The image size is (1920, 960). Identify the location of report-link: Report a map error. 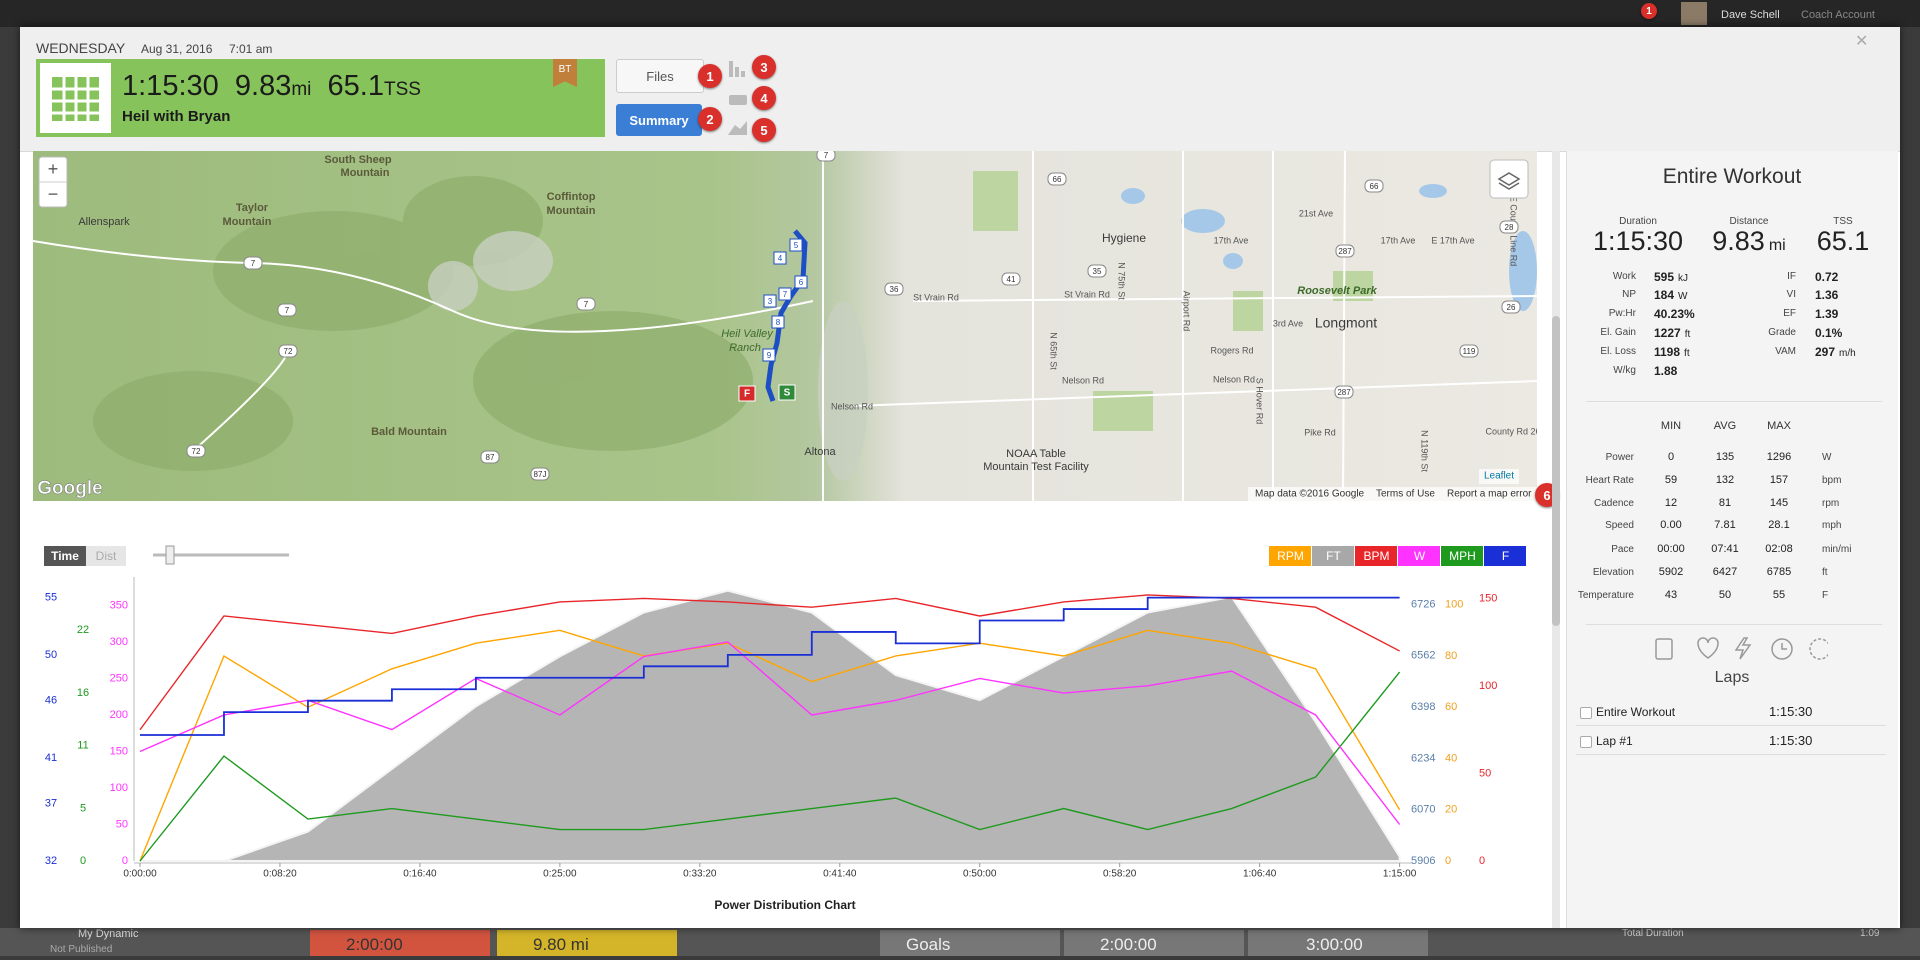
(1489, 494).